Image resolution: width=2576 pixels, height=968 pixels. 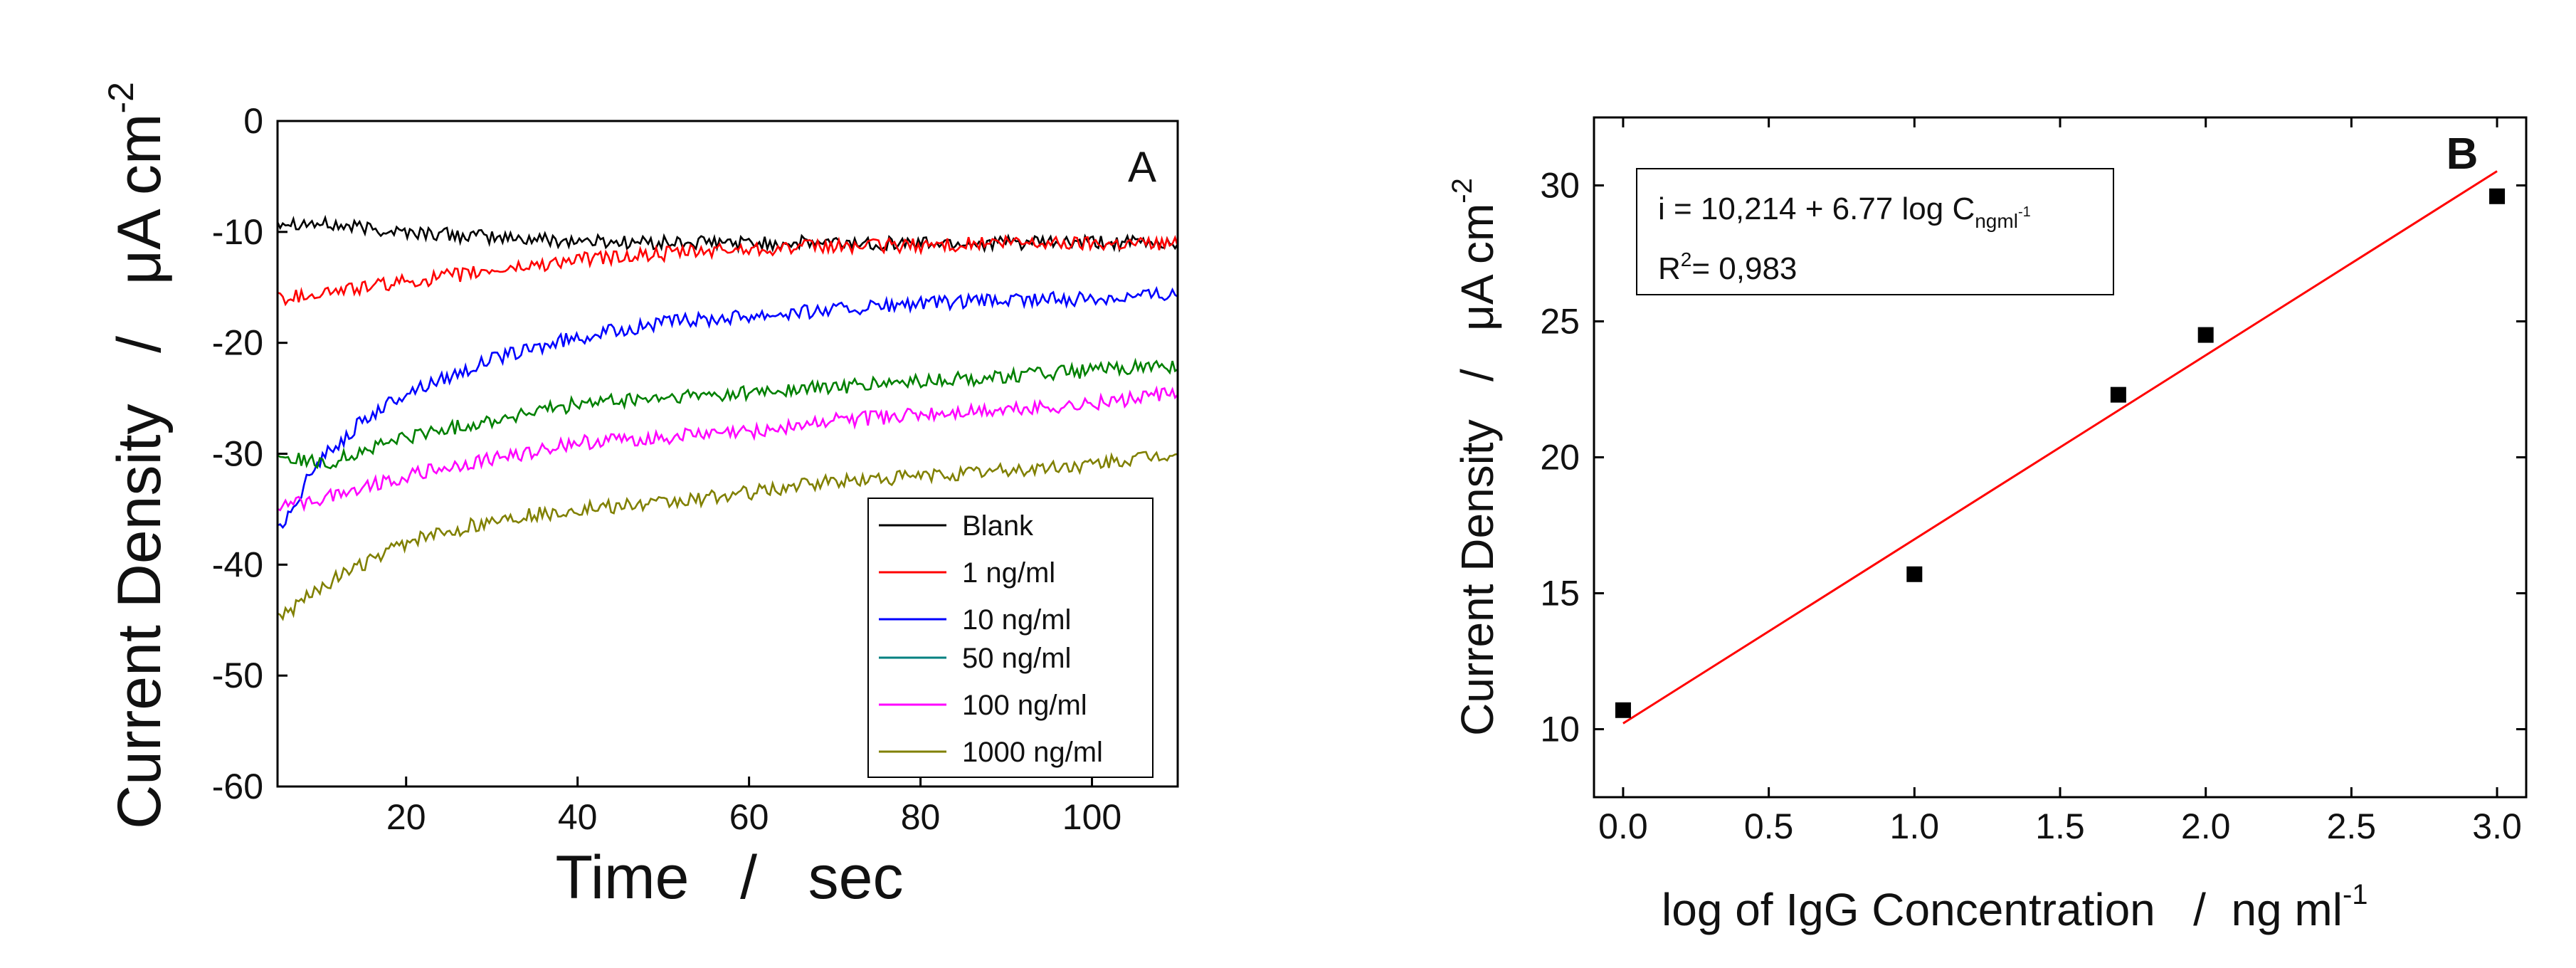 What do you see at coordinates (238, 564) in the screenshot?
I see `y-tick-label: -40` at bounding box center [238, 564].